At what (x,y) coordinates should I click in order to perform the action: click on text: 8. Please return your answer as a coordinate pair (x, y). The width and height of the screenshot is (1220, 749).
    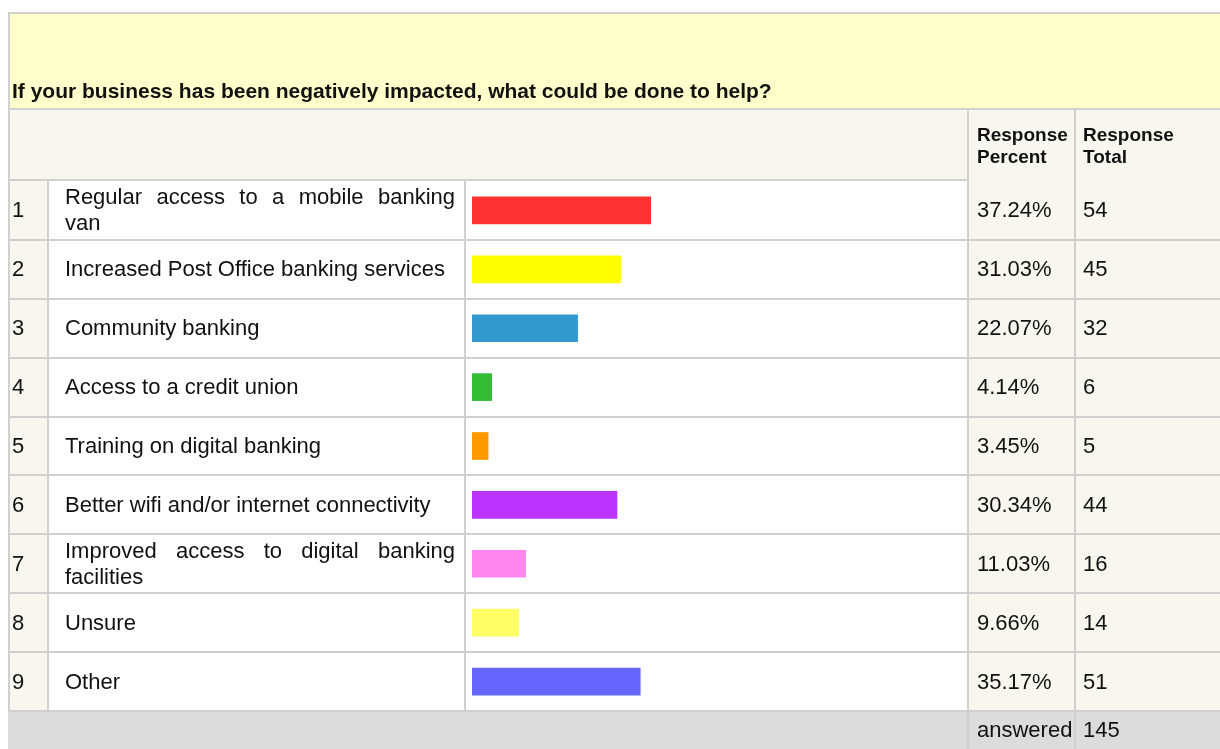
    Looking at the image, I should click on (18, 622).